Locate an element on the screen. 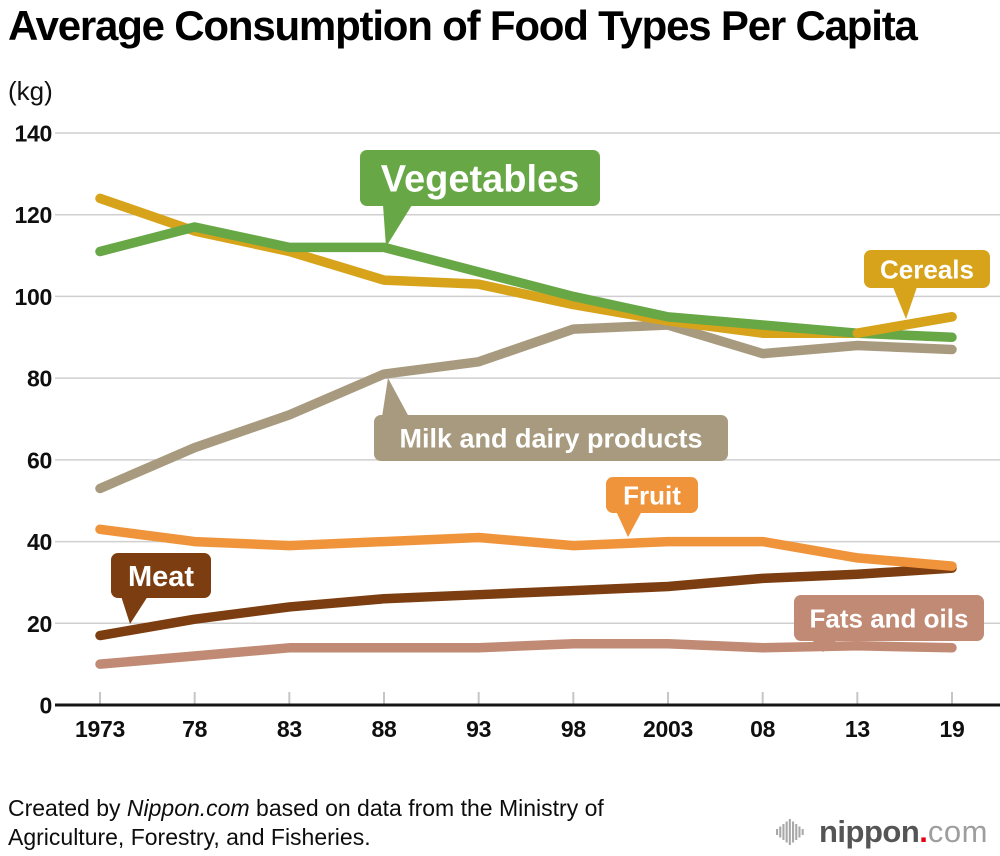 Image resolution: width=1000 pixels, height=856 pixels. series-line-cereals-end-overlay is located at coordinates (904, 325).